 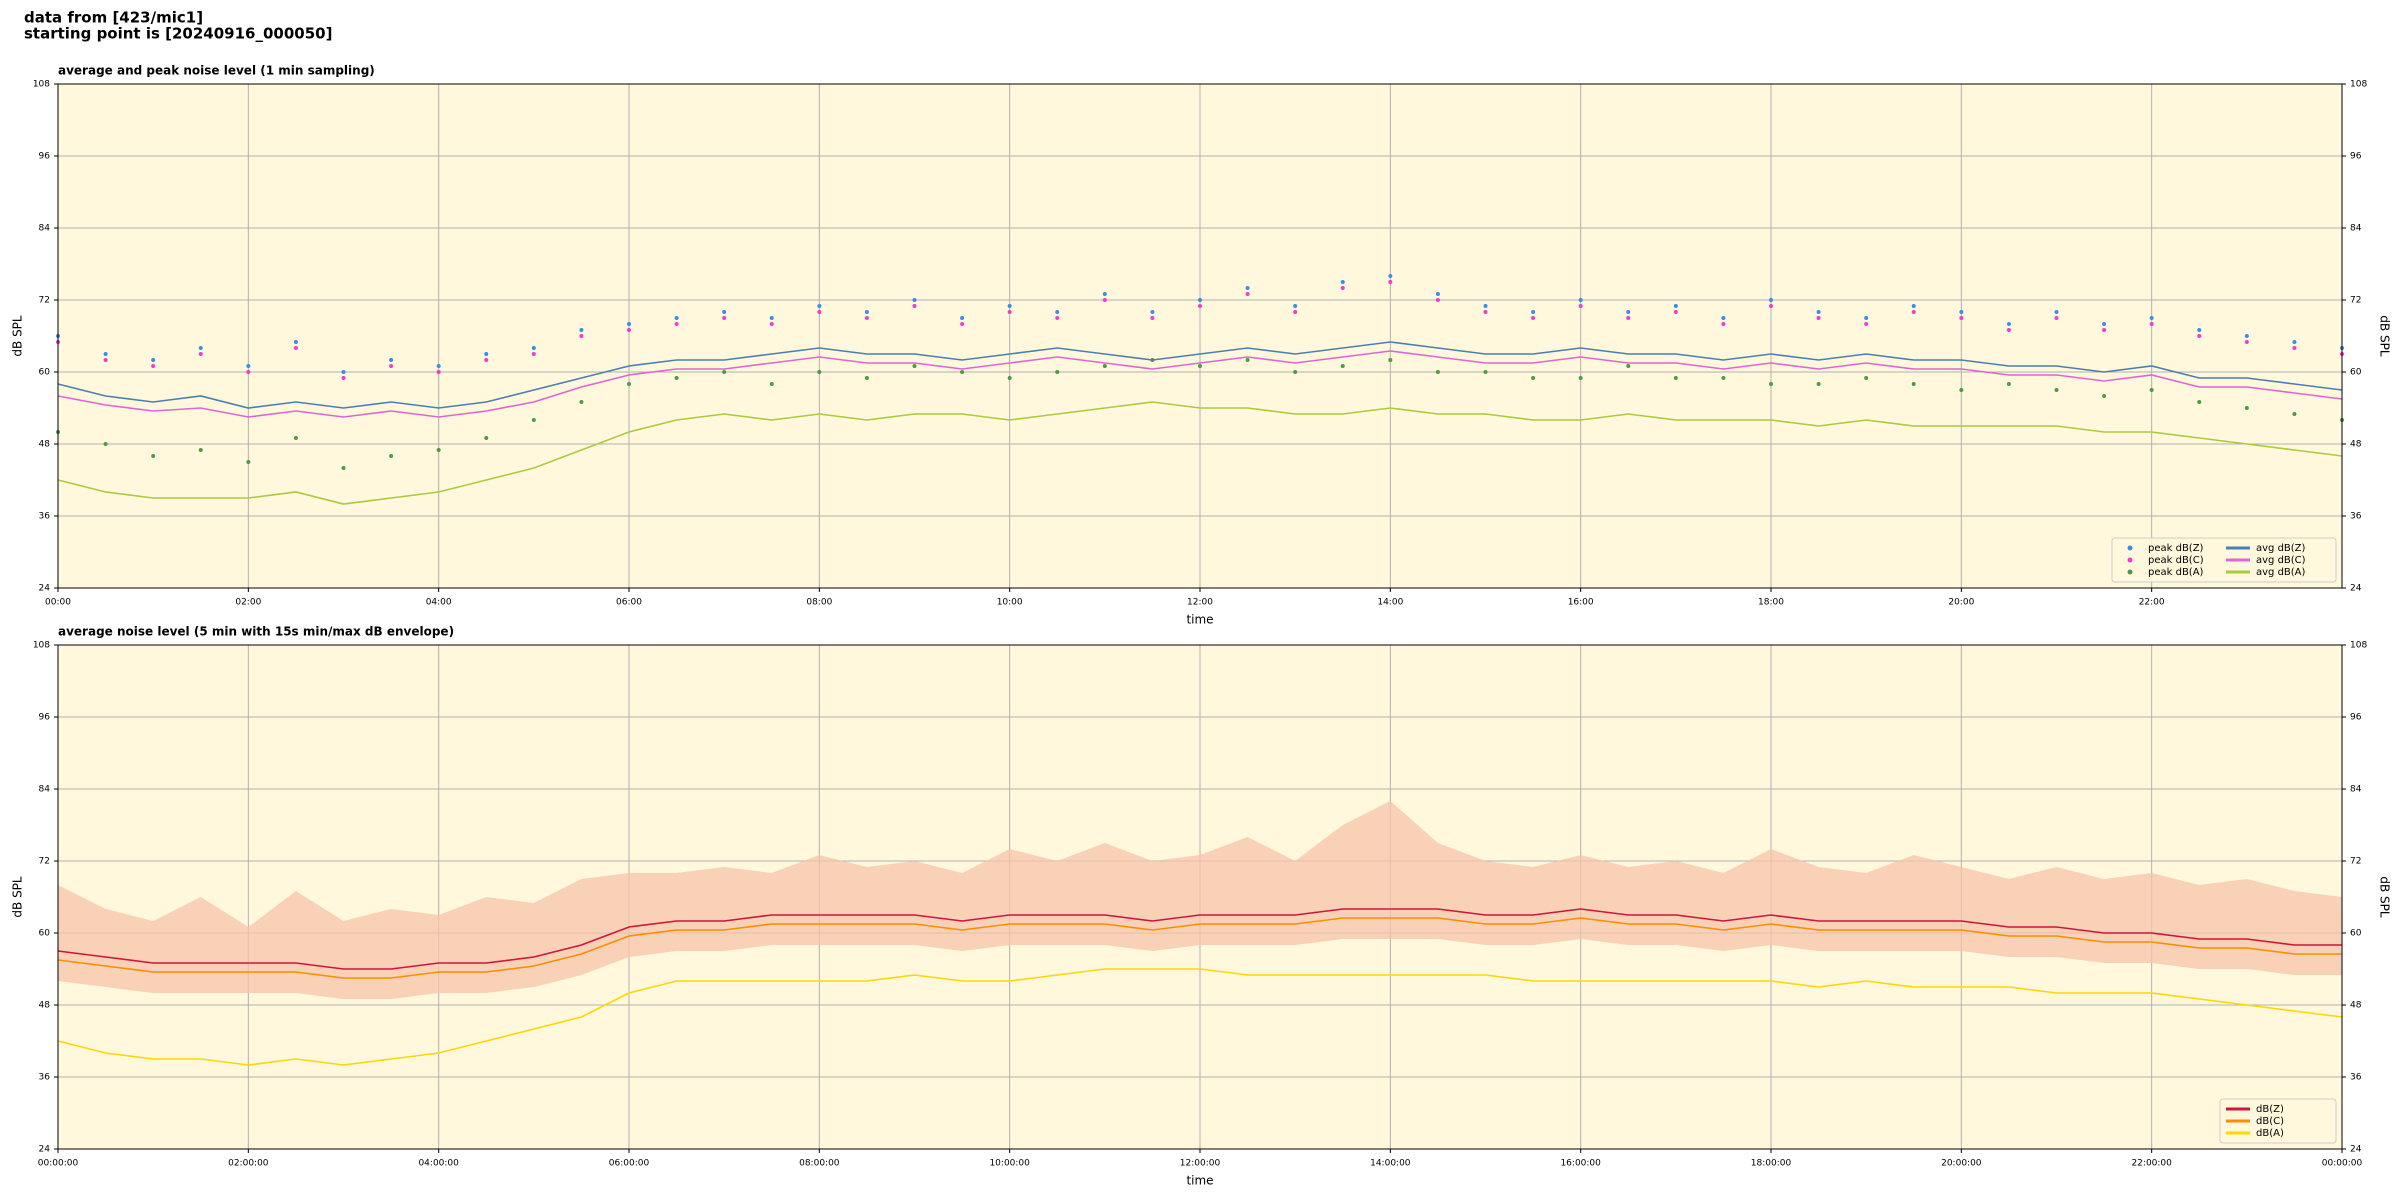 What do you see at coordinates (1390, 1164) in the screenshot?
I see `x-tick-label: 14:00:00` at bounding box center [1390, 1164].